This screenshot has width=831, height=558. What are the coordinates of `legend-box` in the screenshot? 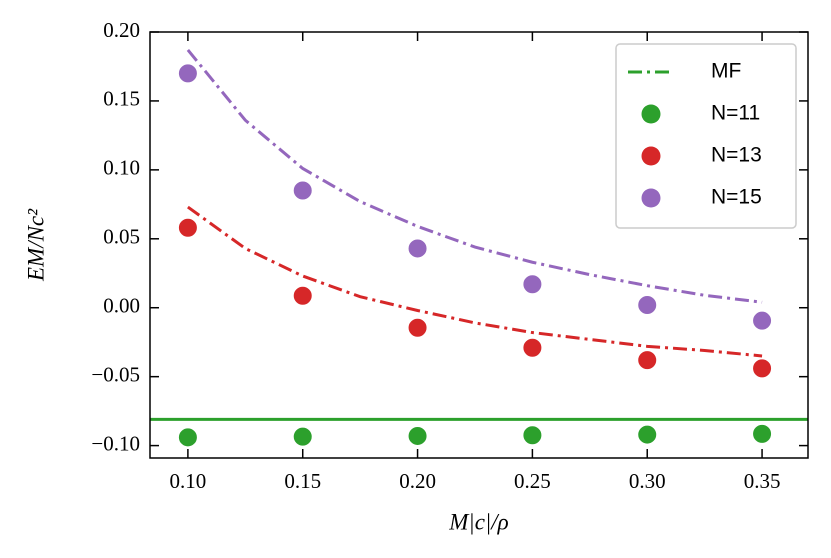 It's located at (706, 136).